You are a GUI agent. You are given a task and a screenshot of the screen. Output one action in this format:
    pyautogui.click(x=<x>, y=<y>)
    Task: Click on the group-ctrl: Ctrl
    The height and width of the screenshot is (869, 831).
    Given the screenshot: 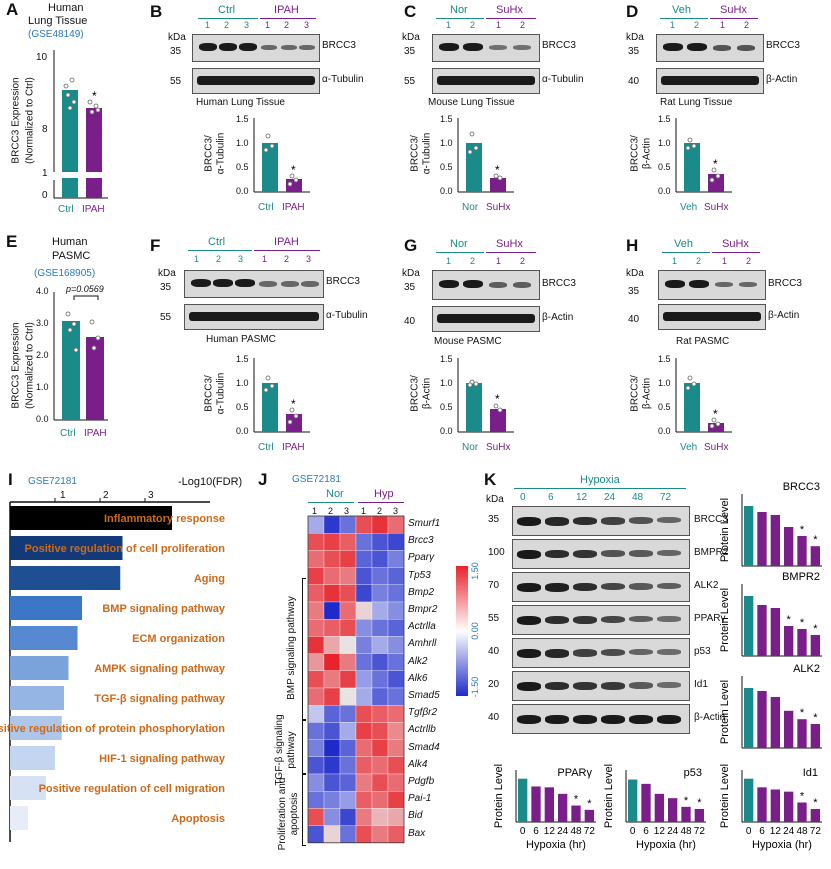 What is the action you would take?
    pyautogui.click(x=227, y=10)
    